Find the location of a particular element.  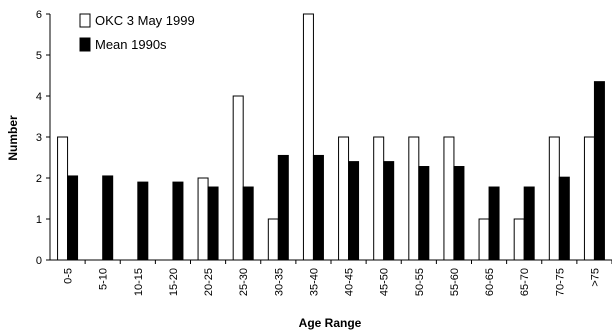

x-tick-label: 20-25 is located at coordinates (209, 282).